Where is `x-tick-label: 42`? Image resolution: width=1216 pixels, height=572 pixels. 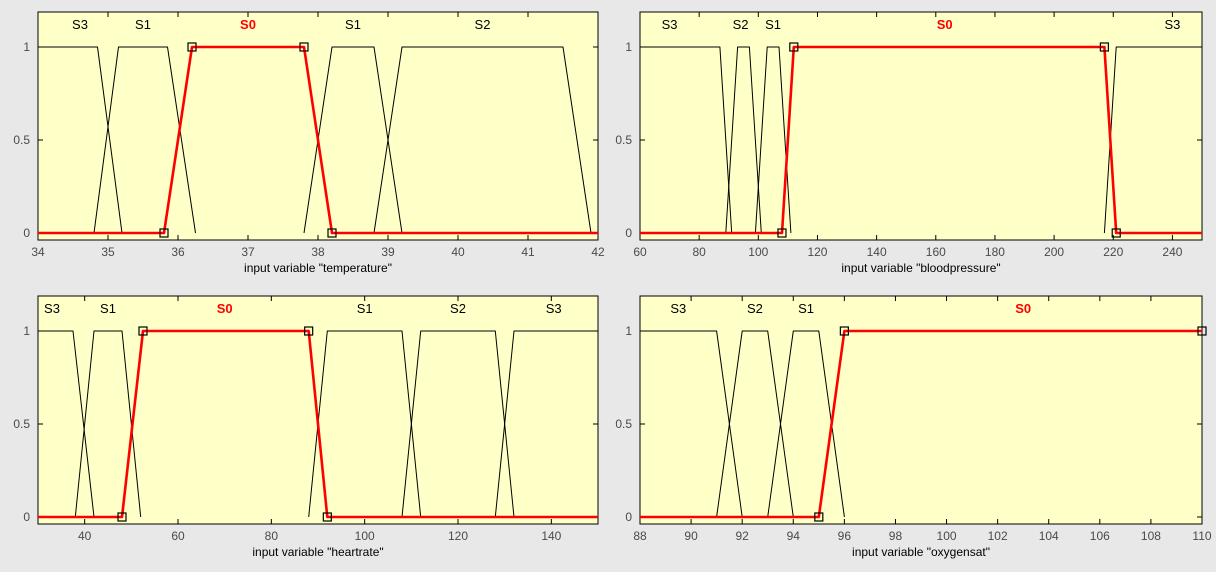
x-tick-label: 42 is located at coordinates (598, 252).